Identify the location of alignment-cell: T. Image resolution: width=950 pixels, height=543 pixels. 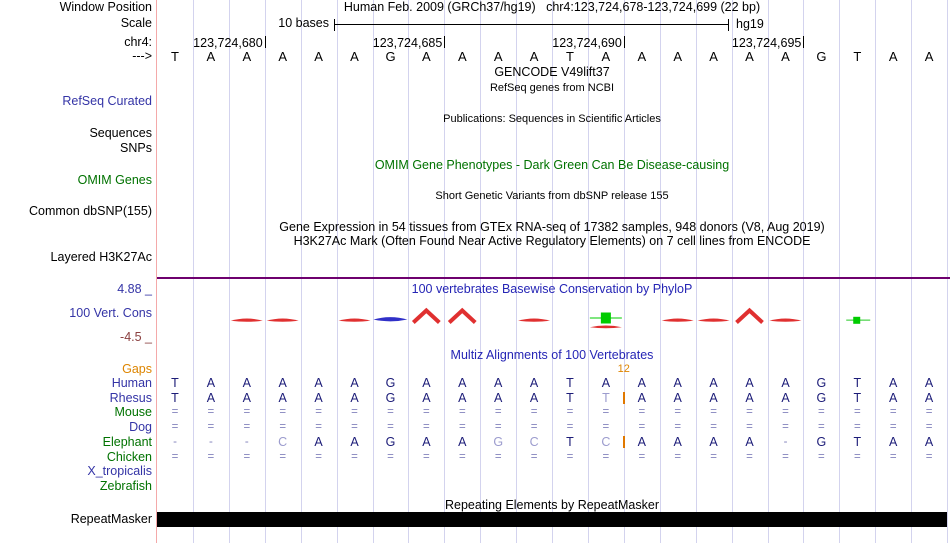
(857, 397).